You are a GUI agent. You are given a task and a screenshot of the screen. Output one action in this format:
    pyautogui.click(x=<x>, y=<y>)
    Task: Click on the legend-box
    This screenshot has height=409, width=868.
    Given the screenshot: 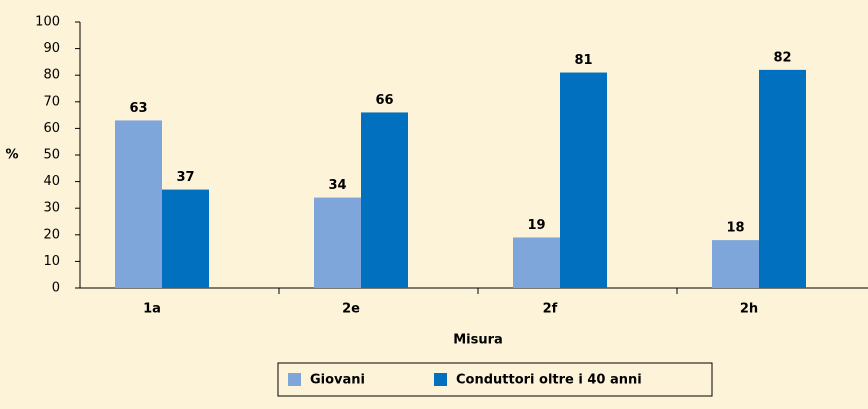 What is the action you would take?
    pyautogui.click(x=495, y=379)
    